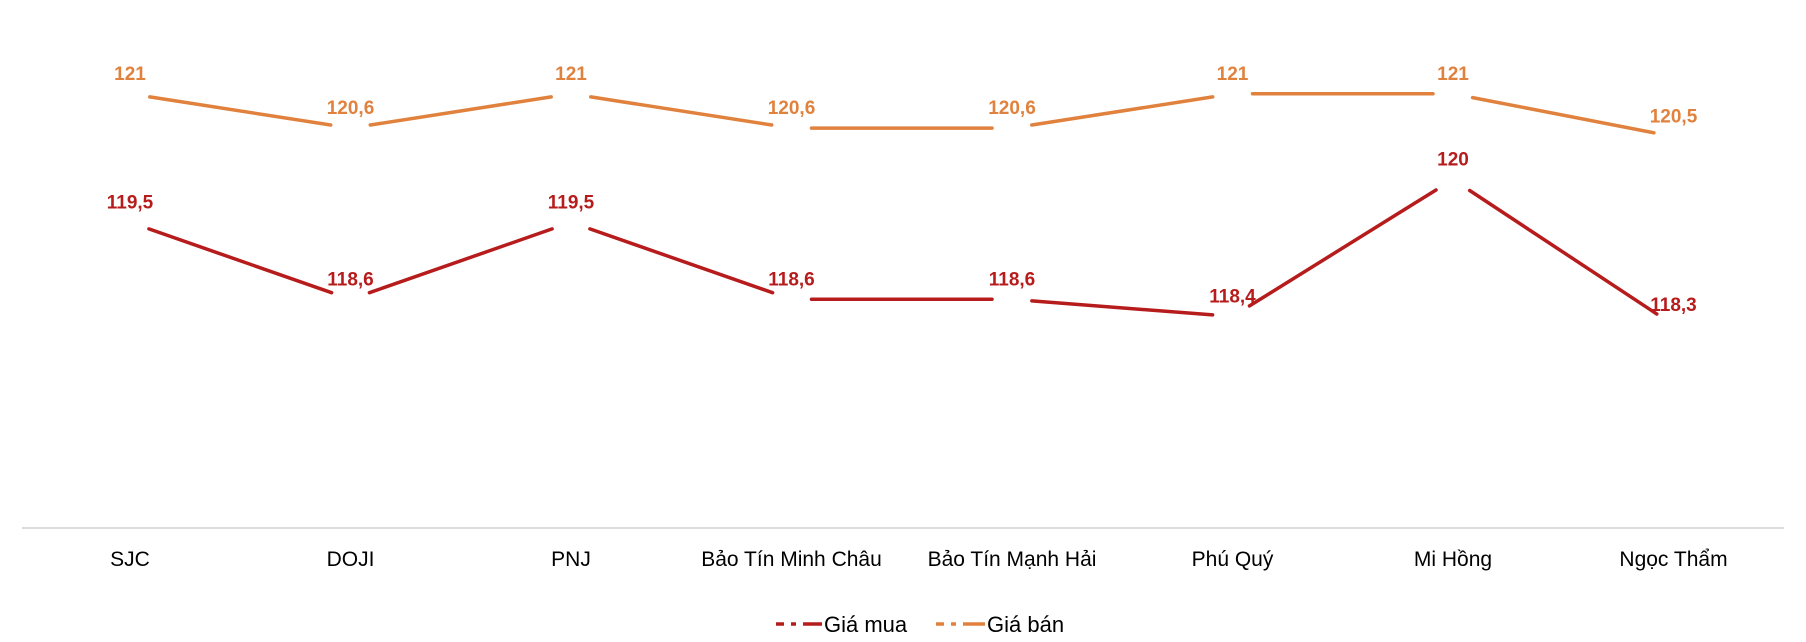 Image resolution: width=1806 pixels, height=642 pixels. Describe the element at coordinates (1453, 160) in the screenshot. I see `series-0-data-label: 120` at that location.